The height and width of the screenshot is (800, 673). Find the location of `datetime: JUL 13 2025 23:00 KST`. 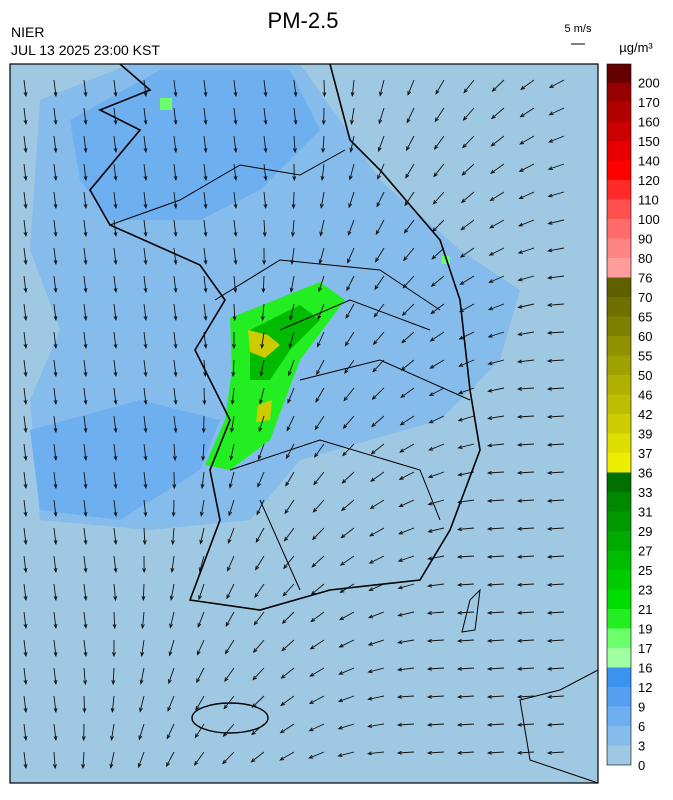

datetime: JUL 13 2025 23:00 KST is located at coordinates (85, 50).